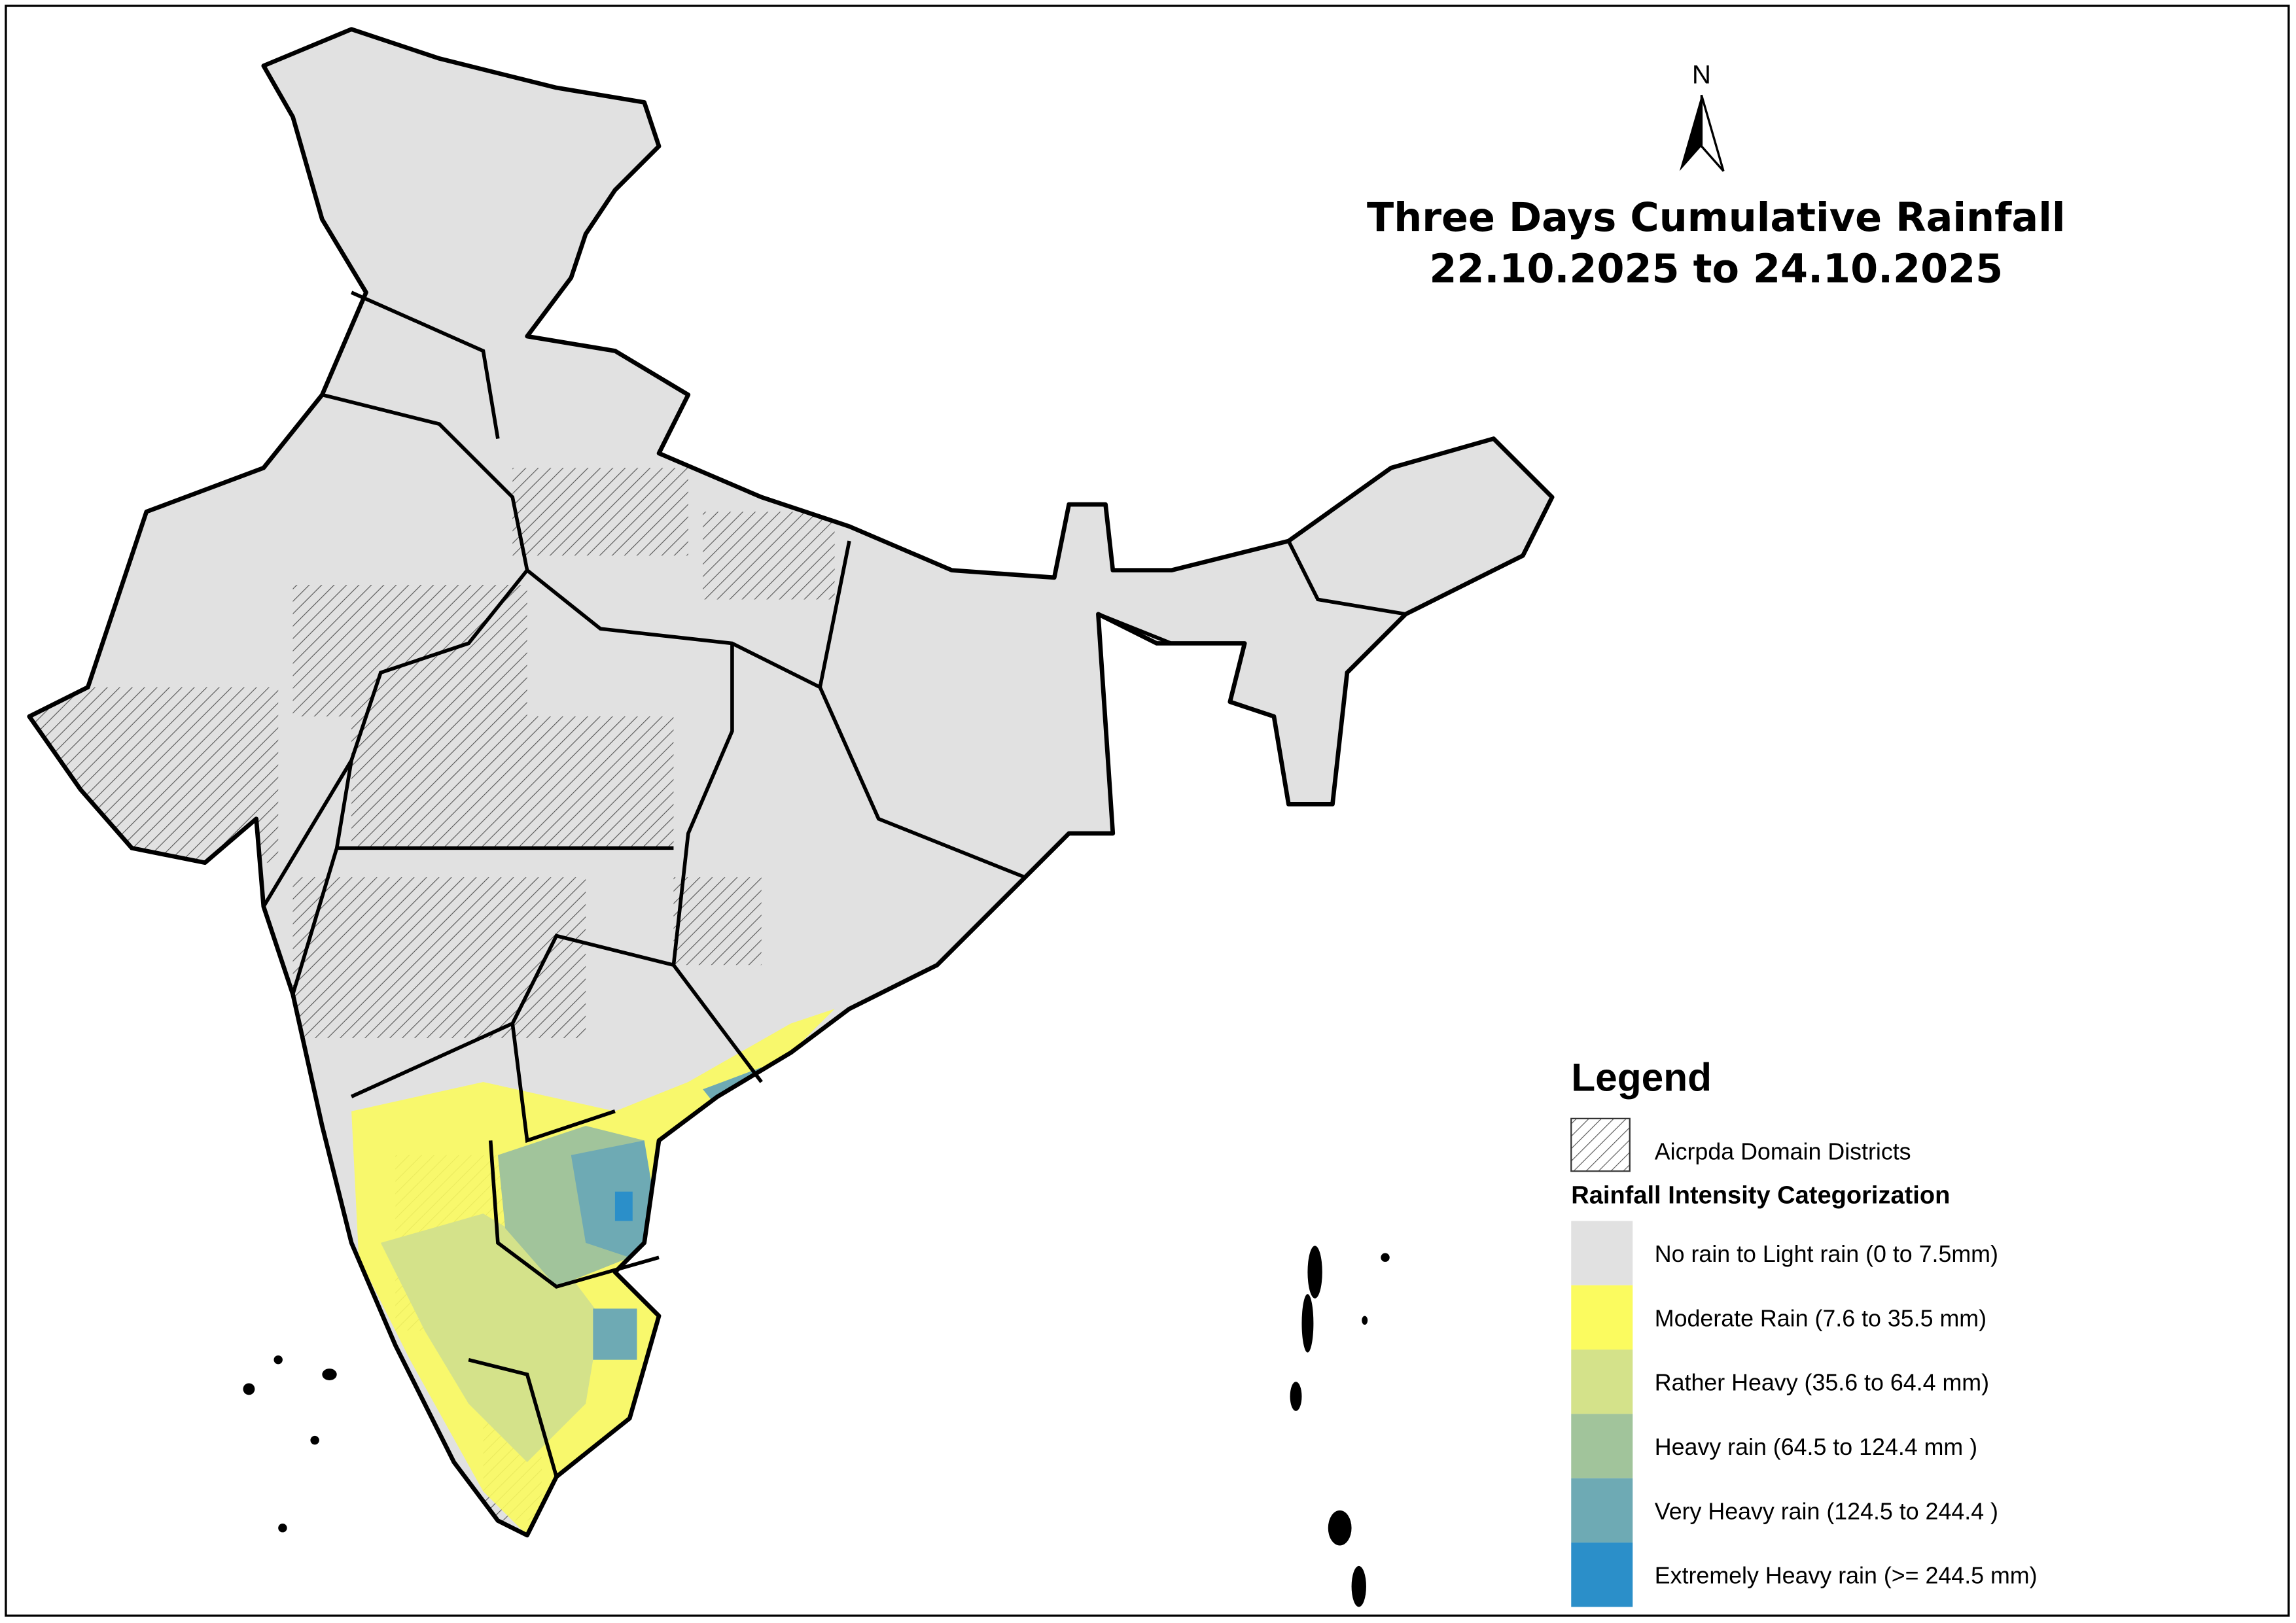 This screenshot has height=1623, width=2296. I want to click on hatch-label: Aicrpda Domain Districts, so click(1783, 1151).